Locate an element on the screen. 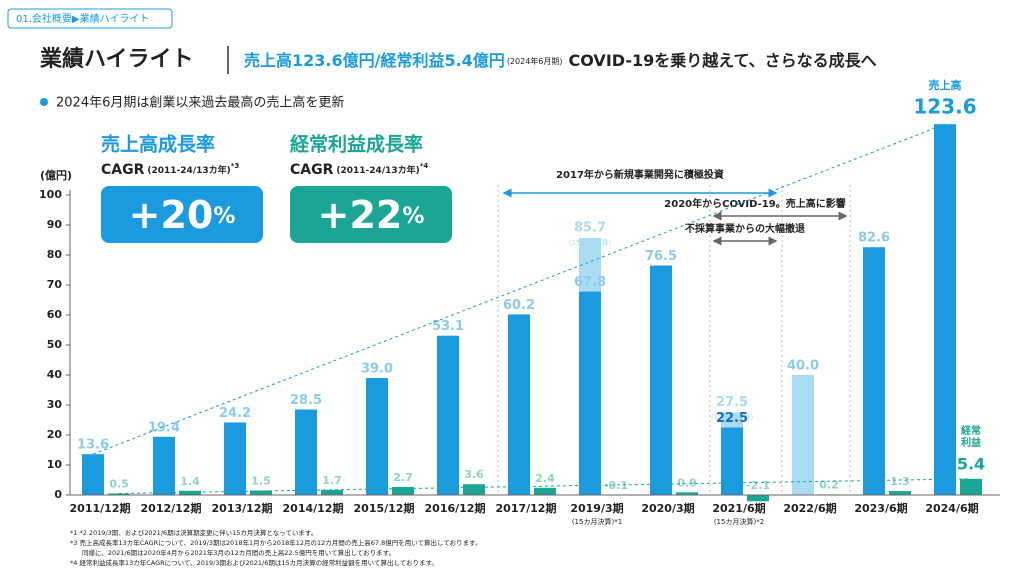 The height and width of the screenshot is (576, 1024). bar-15m-label: 85.7 is located at coordinates (590, 227).